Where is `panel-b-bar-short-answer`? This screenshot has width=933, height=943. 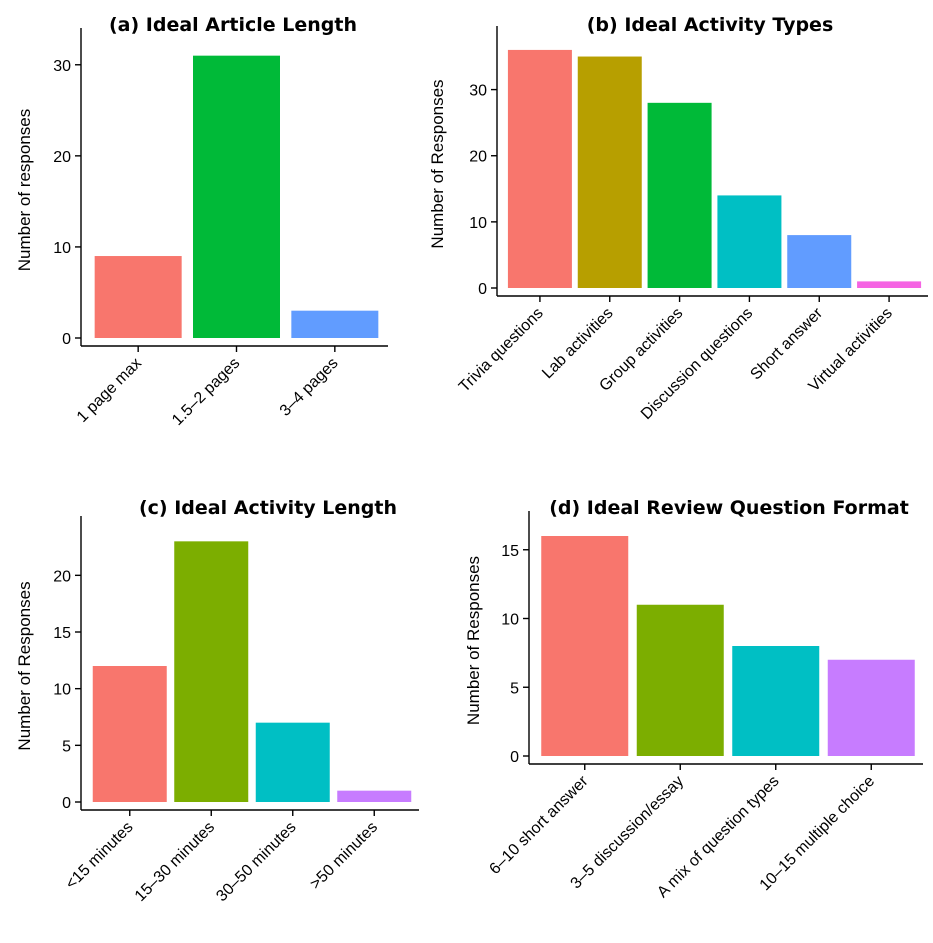 panel-b-bar-short-answer is located at coordinates (819, 261).